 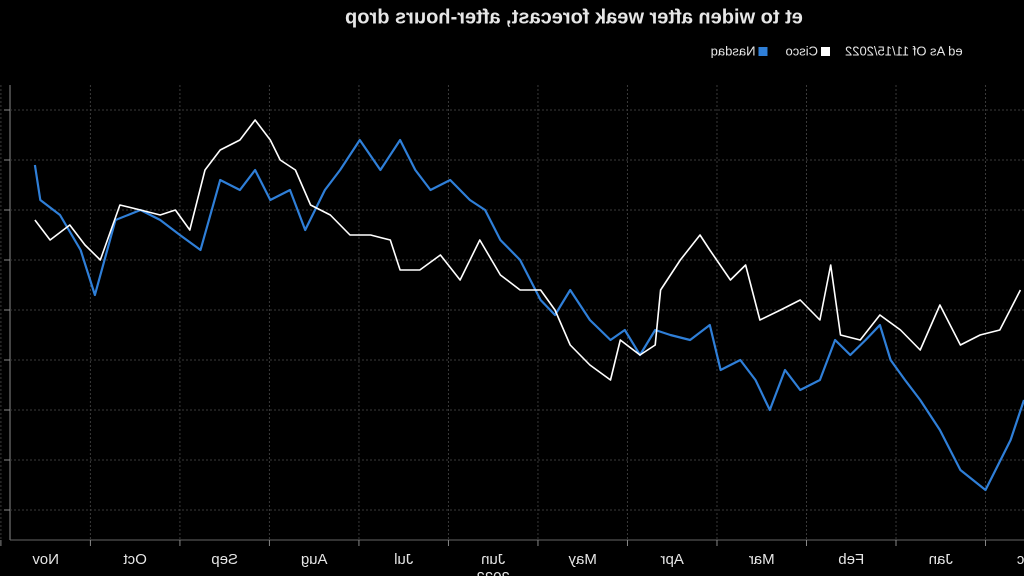 I want to click on x-tick-label: Nov, so click(x=45, y=559).